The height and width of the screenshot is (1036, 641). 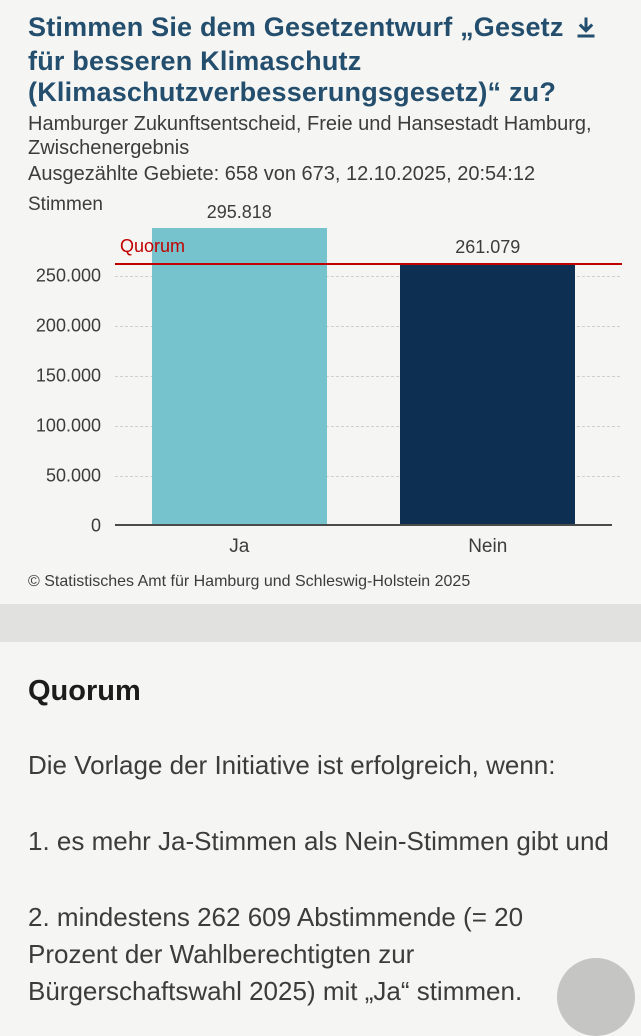 I want to click on y-axis-tick-label: 100.000, so click(x=68, y=425).